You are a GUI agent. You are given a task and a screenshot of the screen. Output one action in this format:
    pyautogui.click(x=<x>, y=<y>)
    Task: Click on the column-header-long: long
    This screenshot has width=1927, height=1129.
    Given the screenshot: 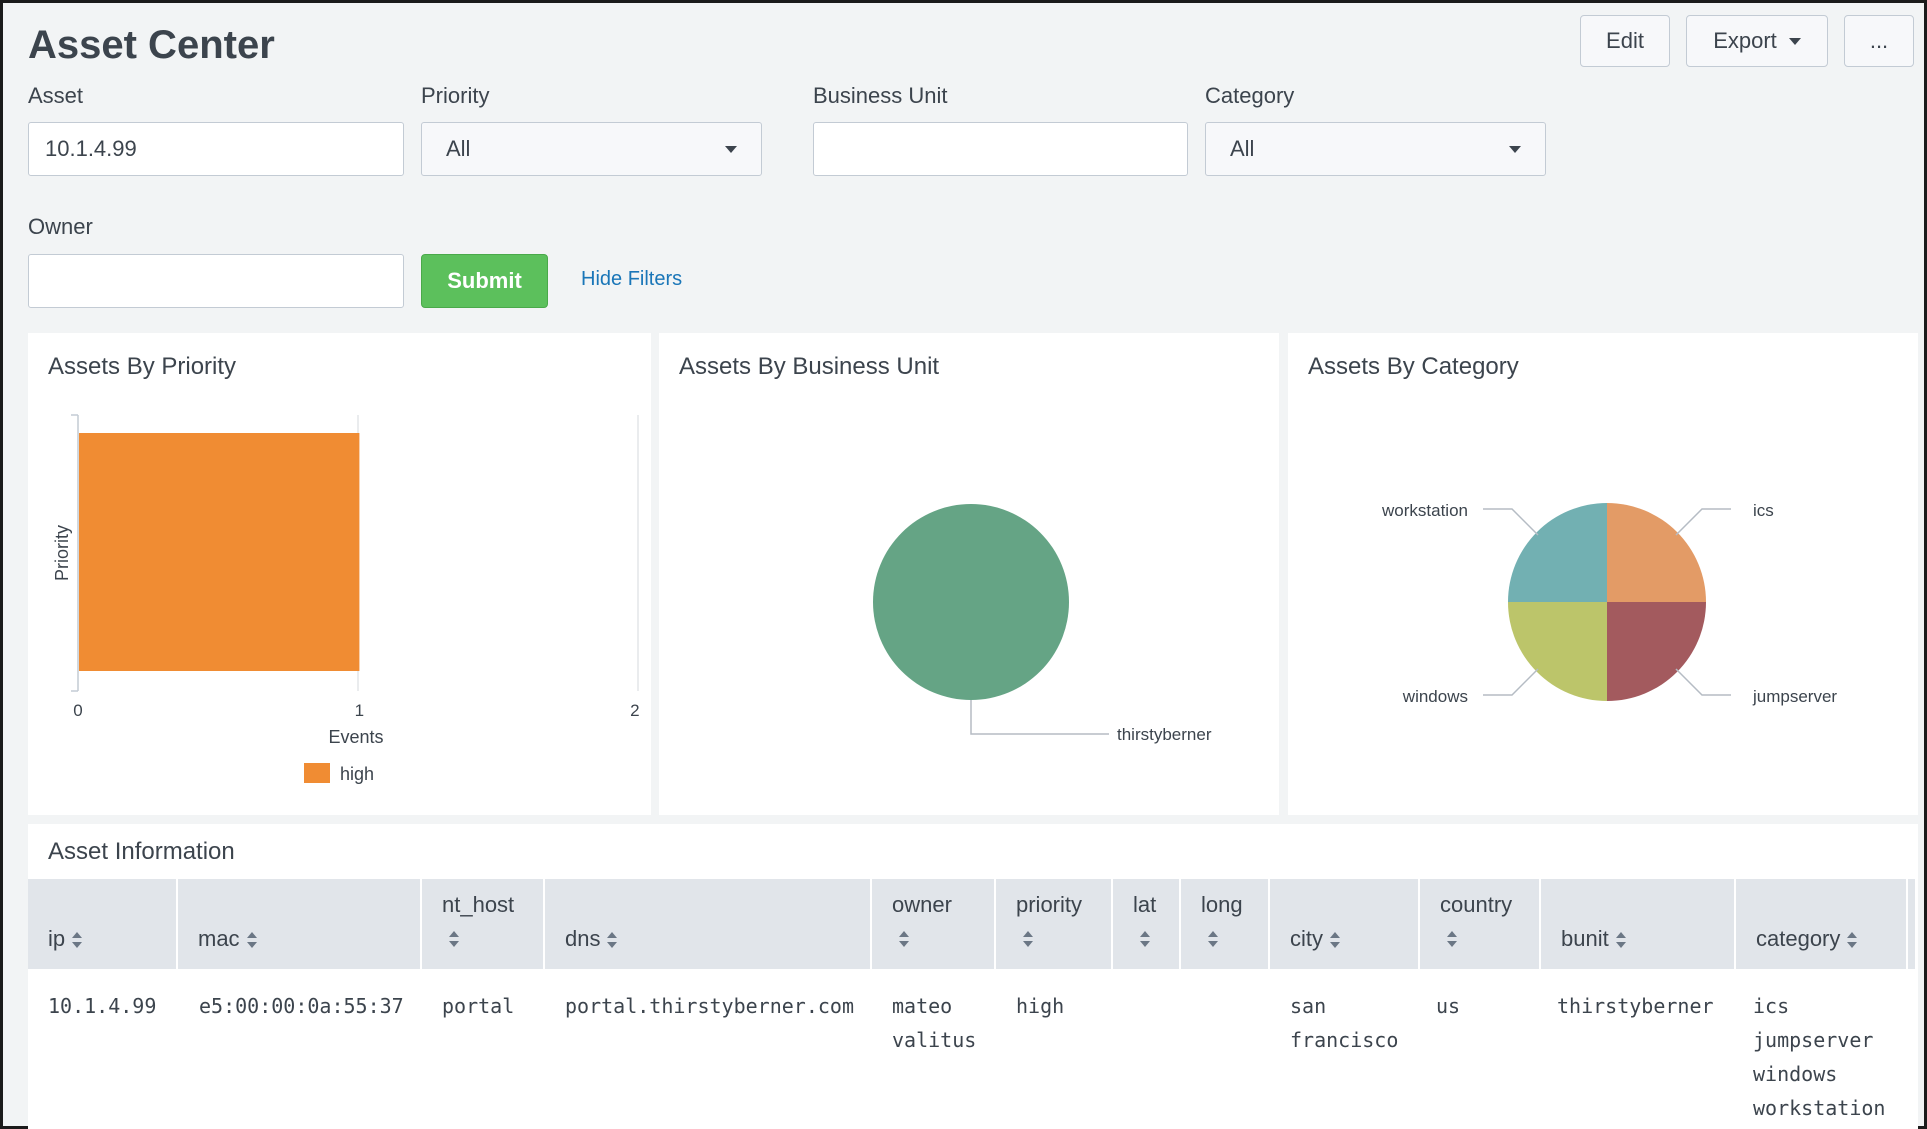 What is the action you would take?
    pyautogui.click(x=1225, y=924)
    